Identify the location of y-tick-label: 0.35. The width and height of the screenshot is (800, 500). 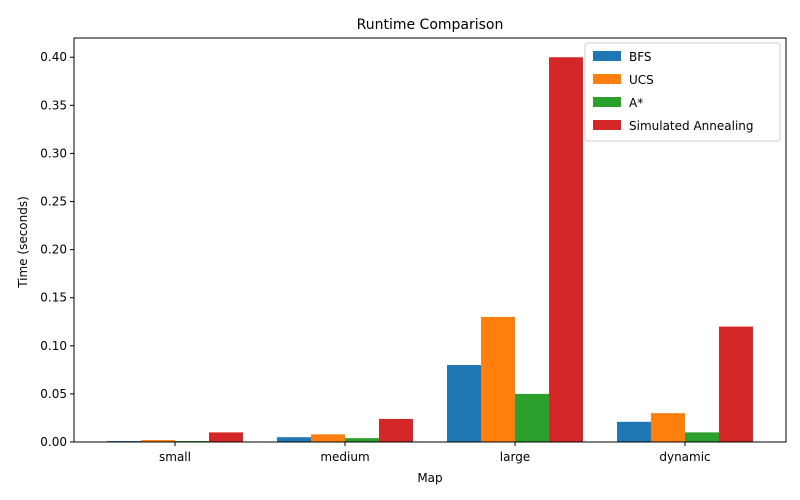
(53, 105).